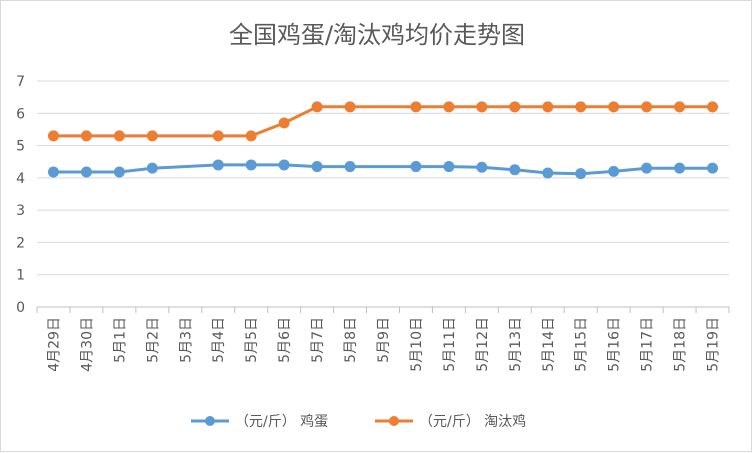 This screenshot has width=752, height=453. What do you see at coordinates (20, 114) in the screenshot?
I see `y-tick-label: 6` at bounding box center [20, 114].